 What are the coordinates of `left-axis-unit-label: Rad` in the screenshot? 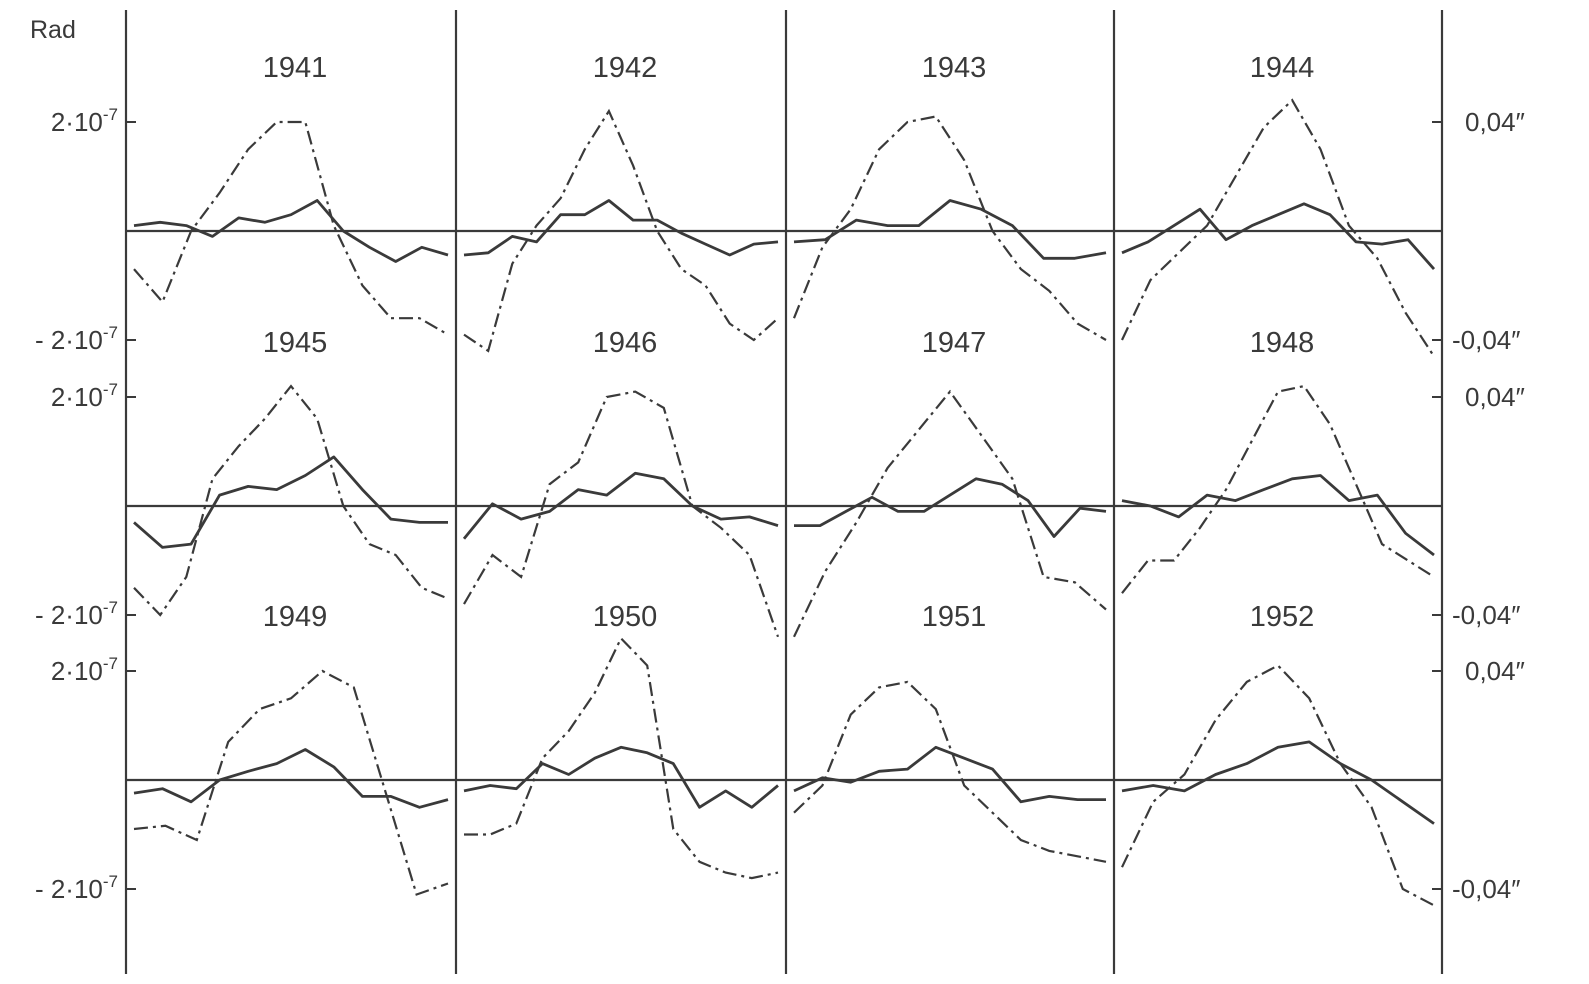 It's located at (53, 30).